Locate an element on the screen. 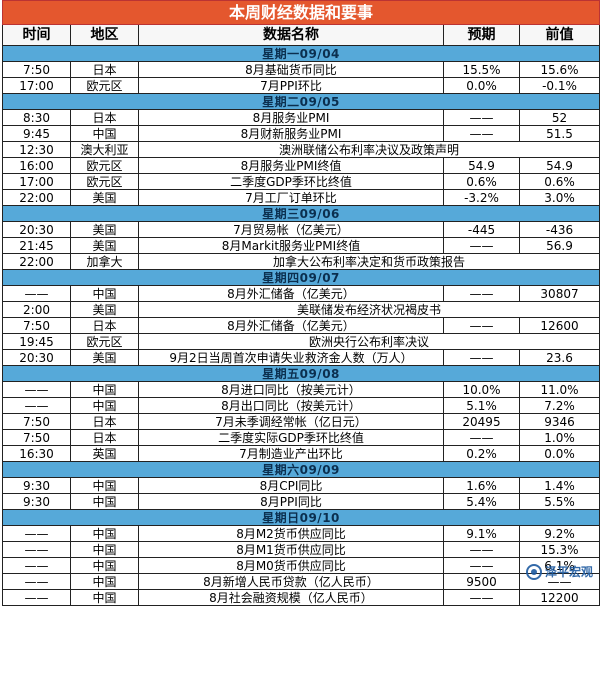 The width and height of the screenshot is (601, 680). table-row: —— 中国 8月新增人民币贷款（亿人民币） 9500 —— is located at coordinates (301, 581).